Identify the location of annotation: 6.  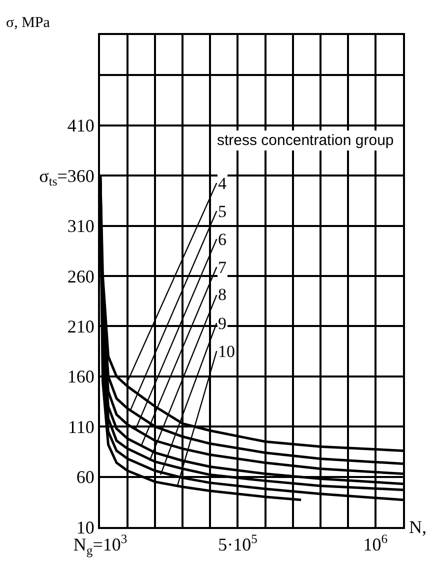
(222, 239).